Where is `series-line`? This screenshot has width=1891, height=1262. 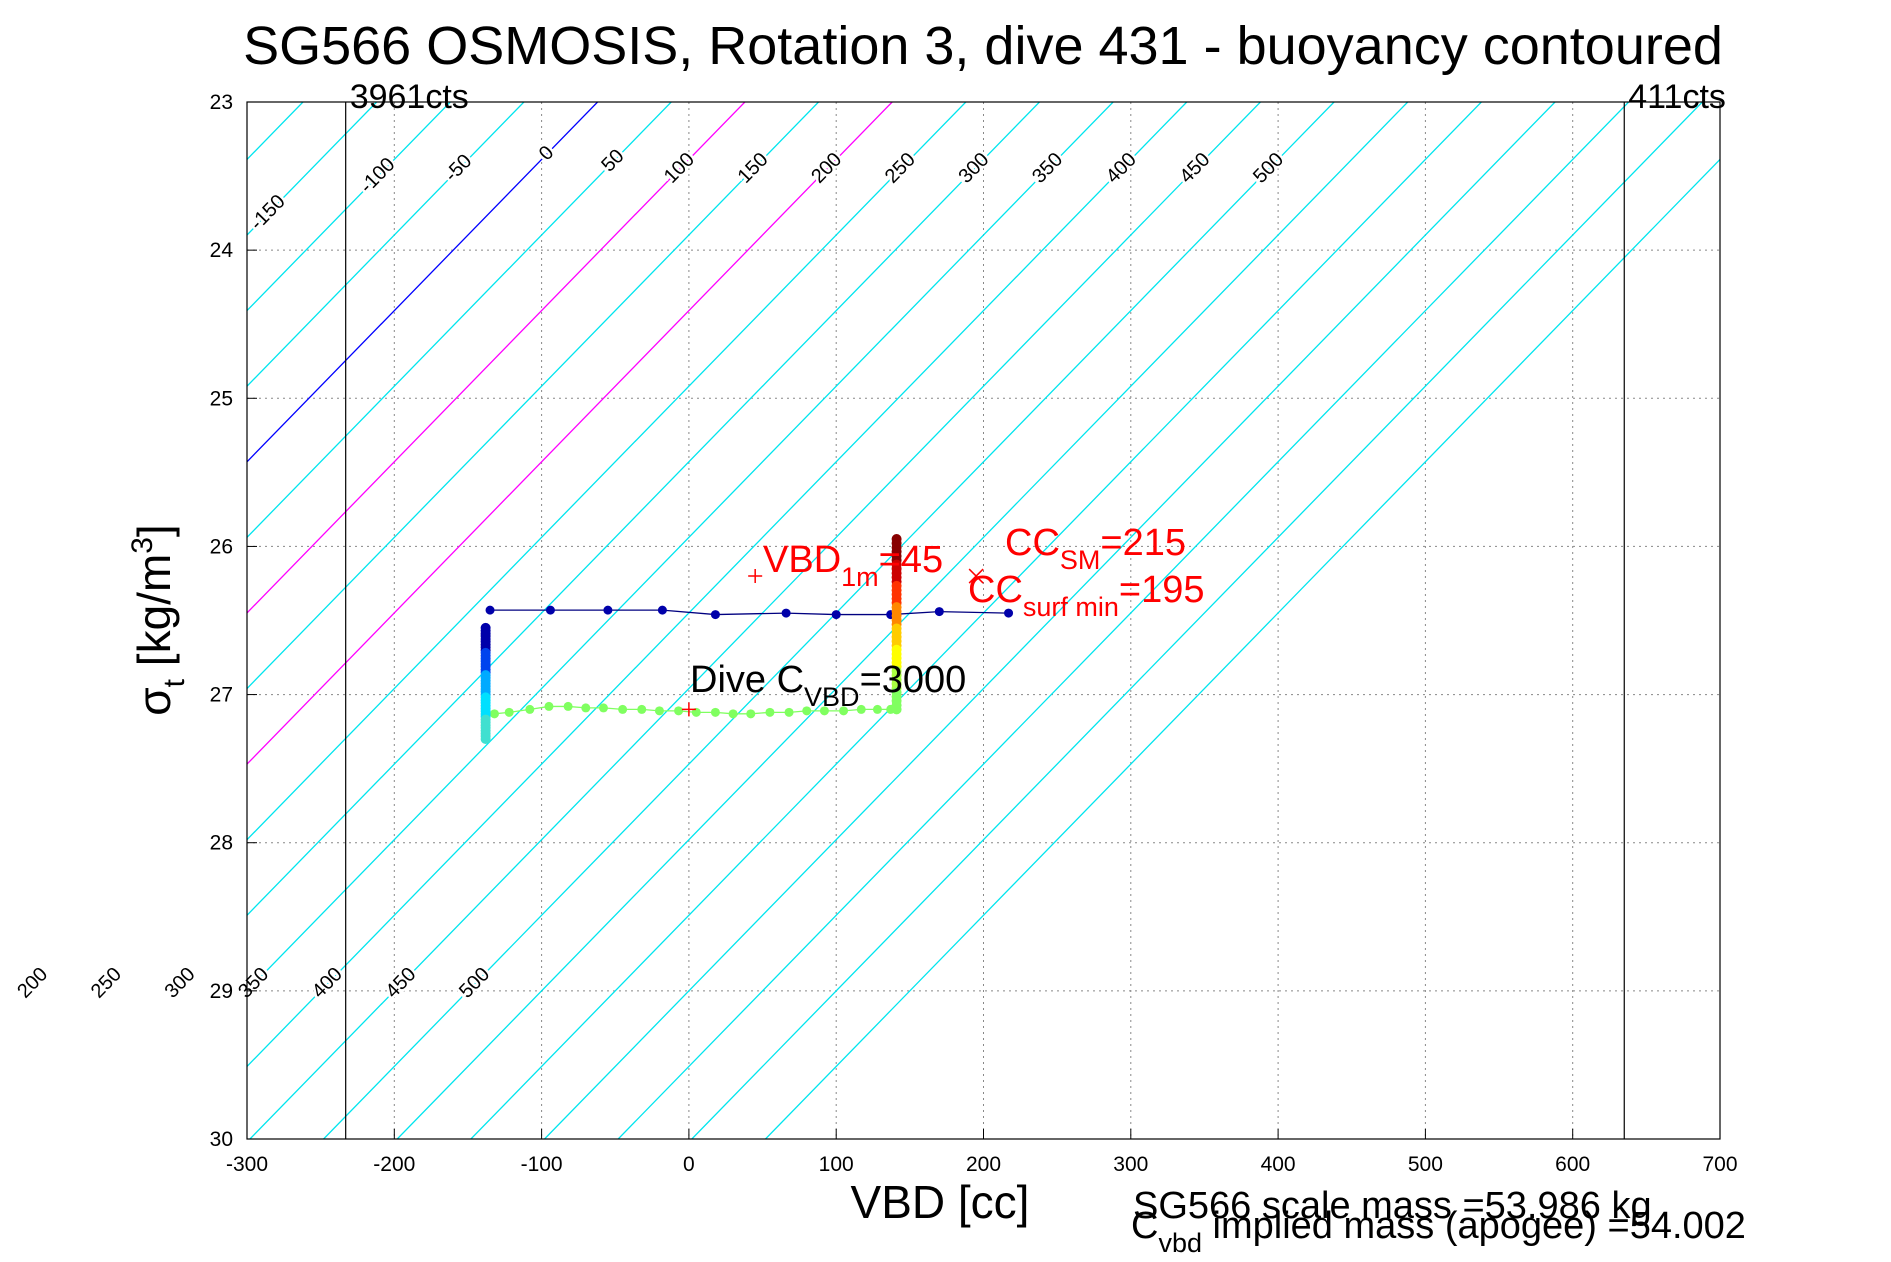
series-line is located at coordinates (749, 612).